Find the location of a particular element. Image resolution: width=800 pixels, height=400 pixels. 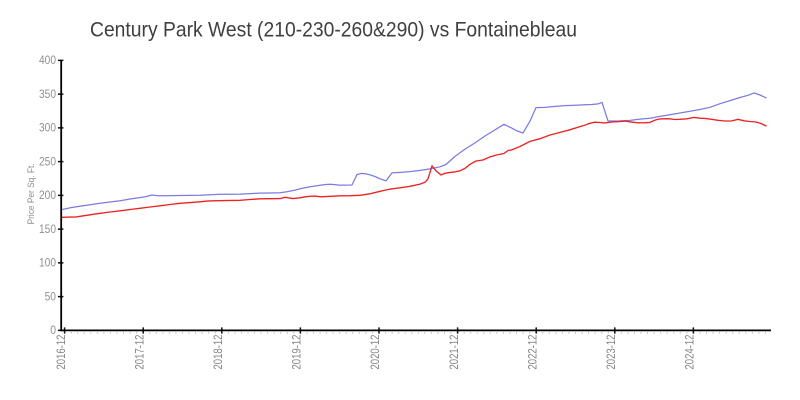

svg-text: Price Per Sq. Ft. is located at coordinates (31, 193).